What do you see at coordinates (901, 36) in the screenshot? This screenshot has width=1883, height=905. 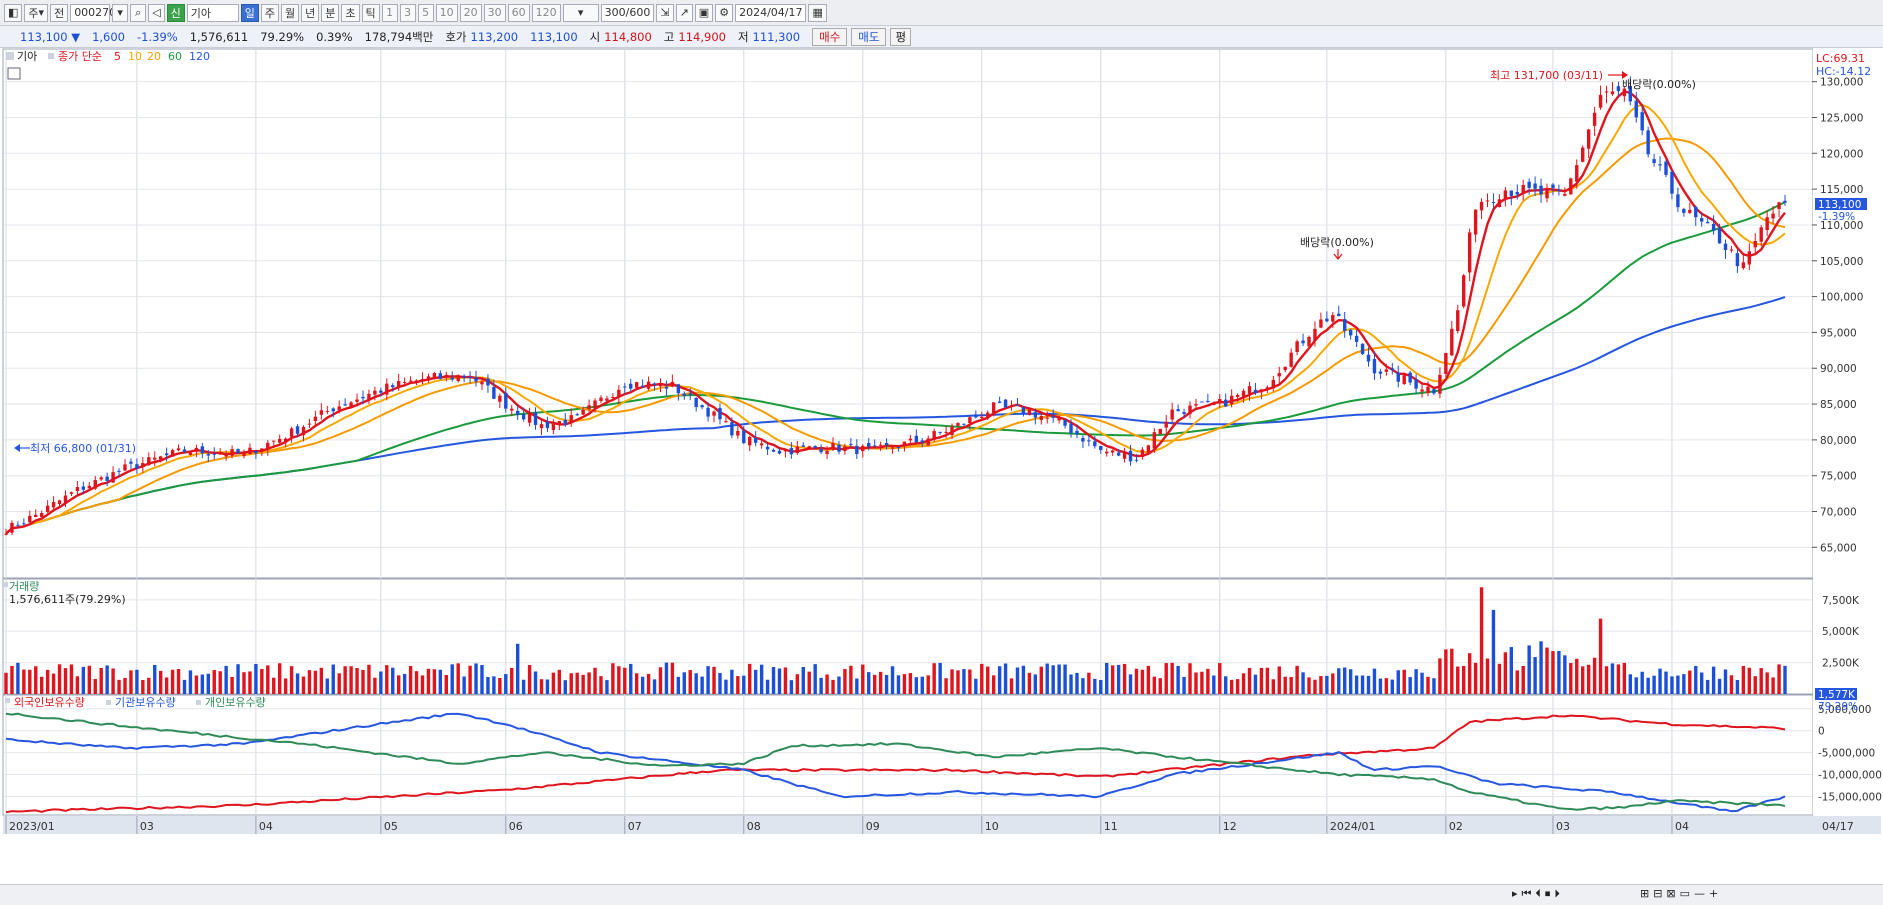 I see `flat-button: 평` at bounding box center [901, 36].